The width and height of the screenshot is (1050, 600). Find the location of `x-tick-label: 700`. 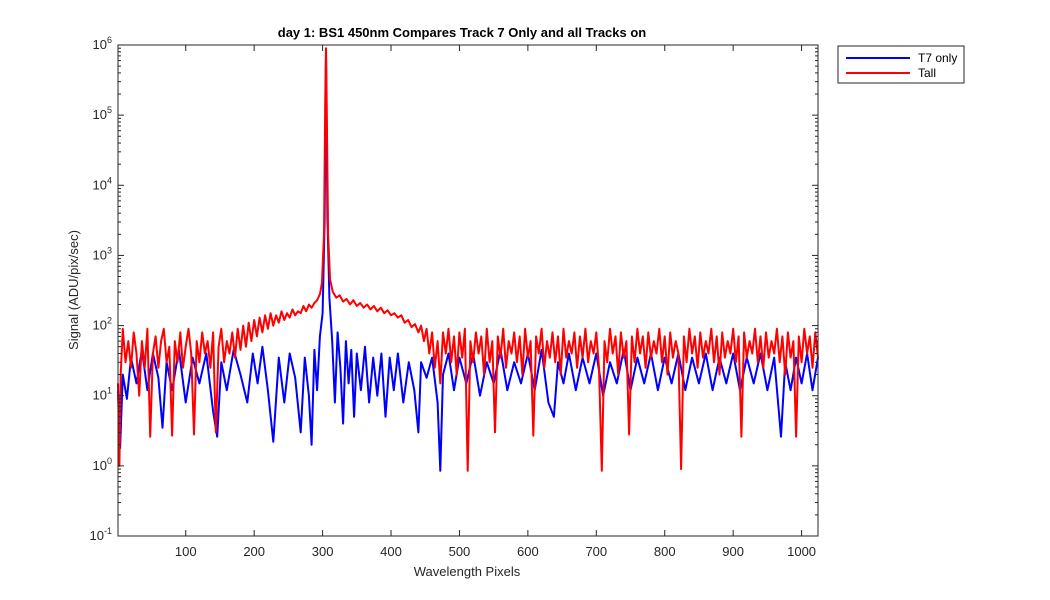

x-tick-label: 700 is located at coordinates (596, 551).